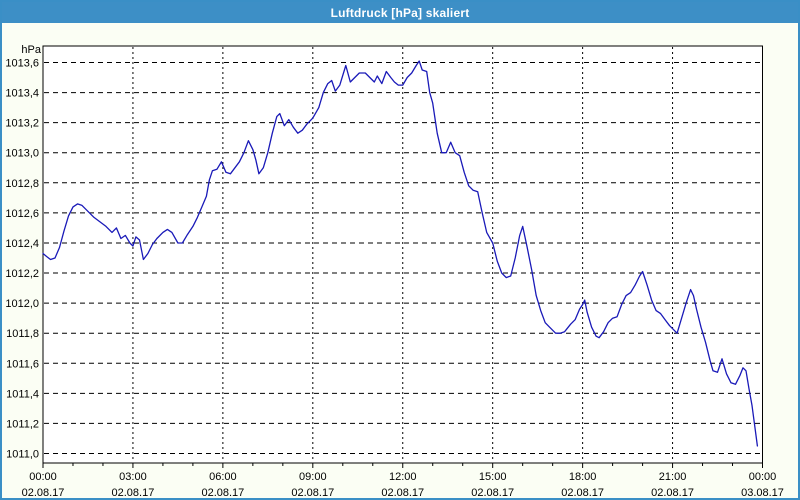 This screenshot has width=800, height=500. What do you see at coordinates (22, 304) in the screenshot?
I see `y-tick-label: 1012,0` at bounding box center [22, 304].